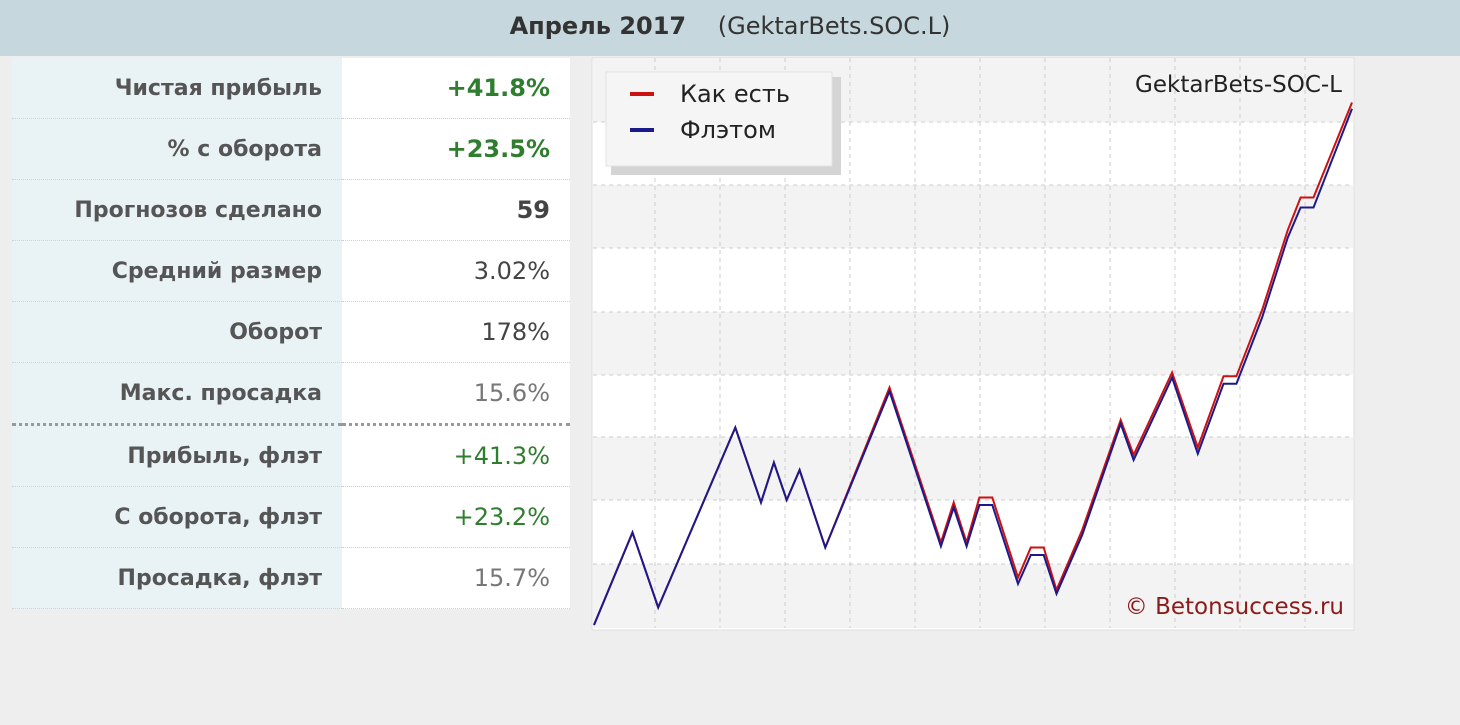 The width and height of the screenshot is (1460, 725). I want to click on label: Средний размер, so click(177, 271).